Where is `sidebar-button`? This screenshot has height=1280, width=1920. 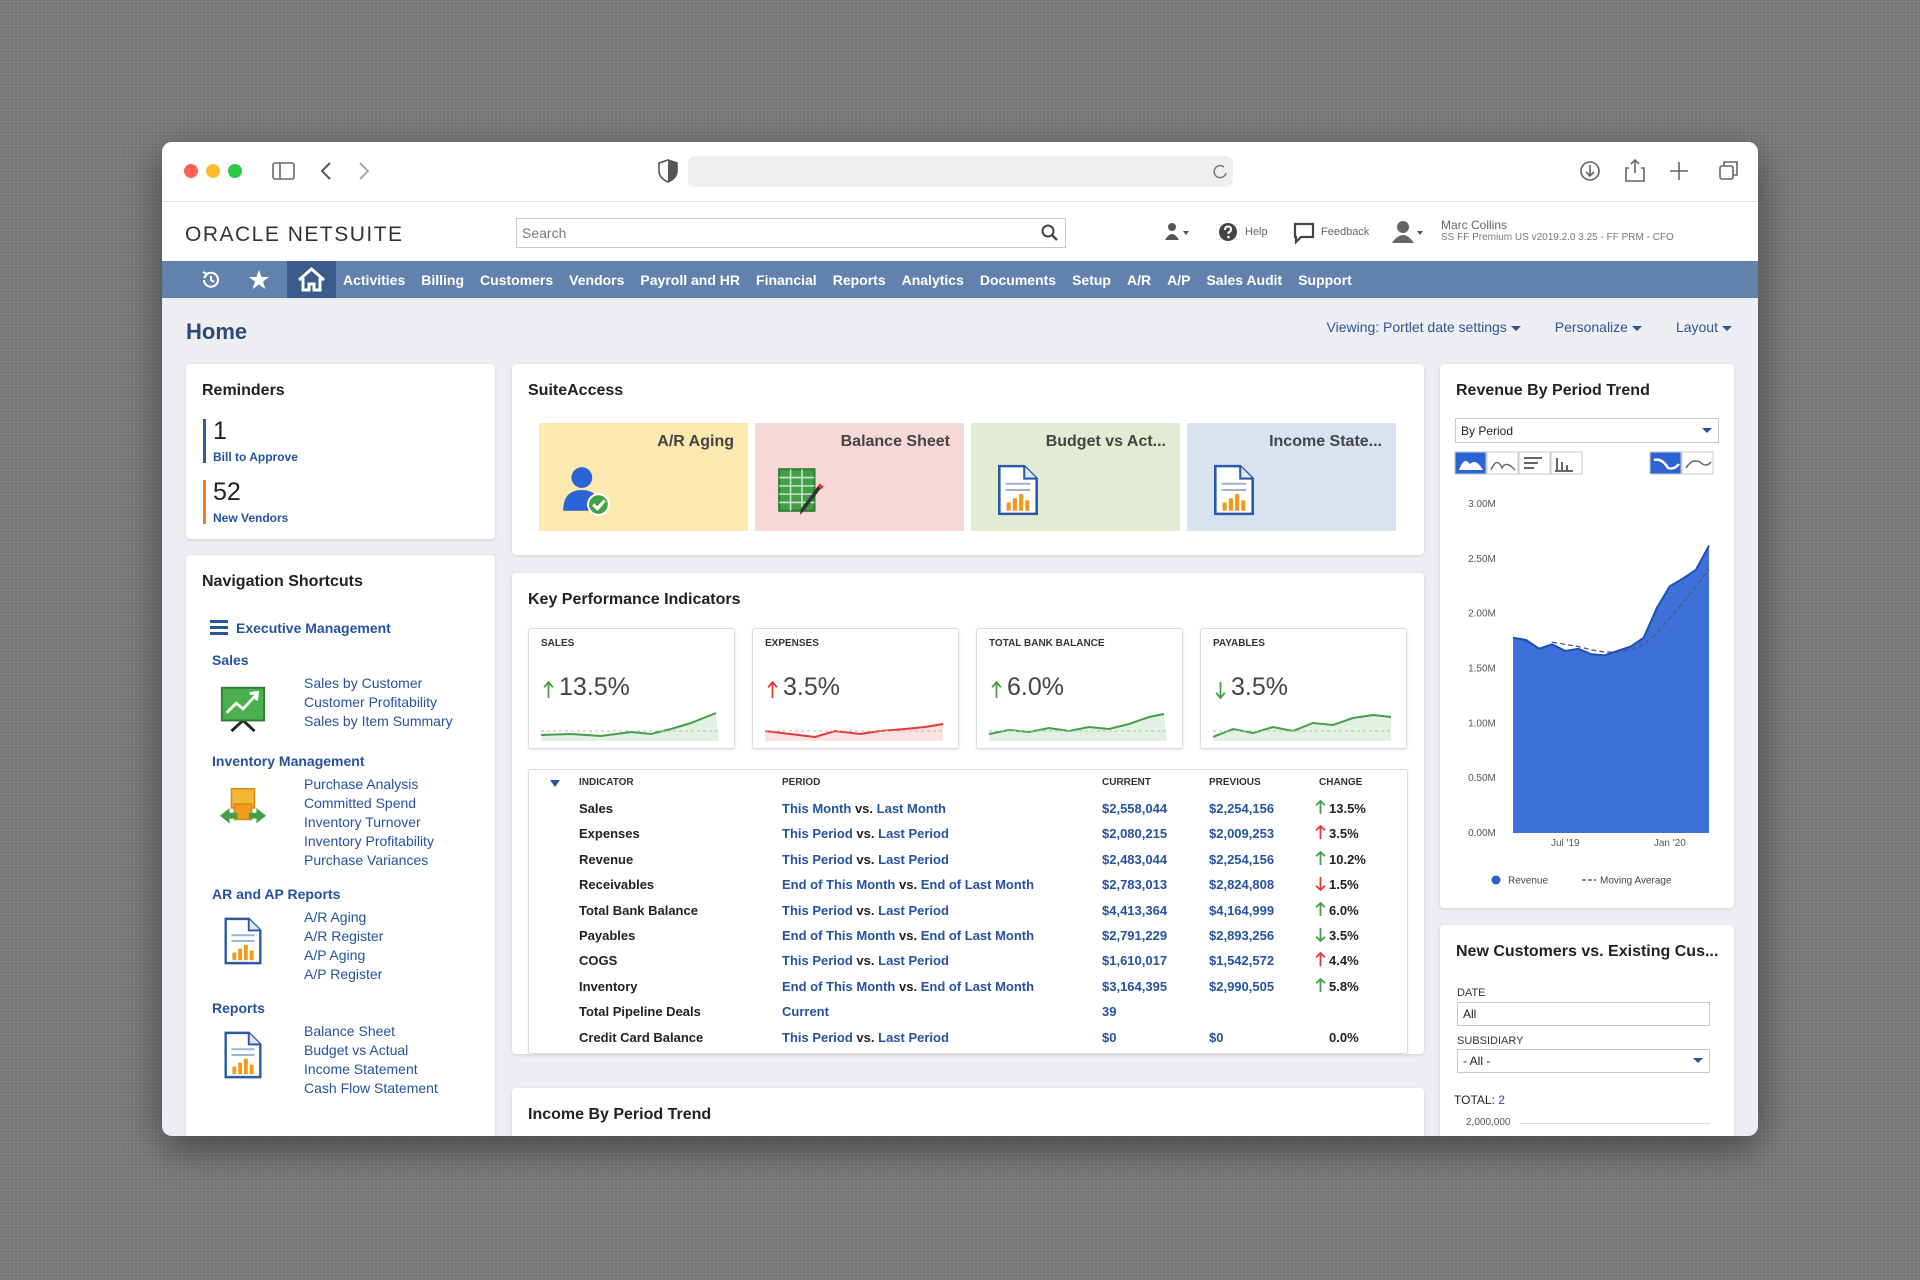
sidebar-button is located at coordinates (283, 171).